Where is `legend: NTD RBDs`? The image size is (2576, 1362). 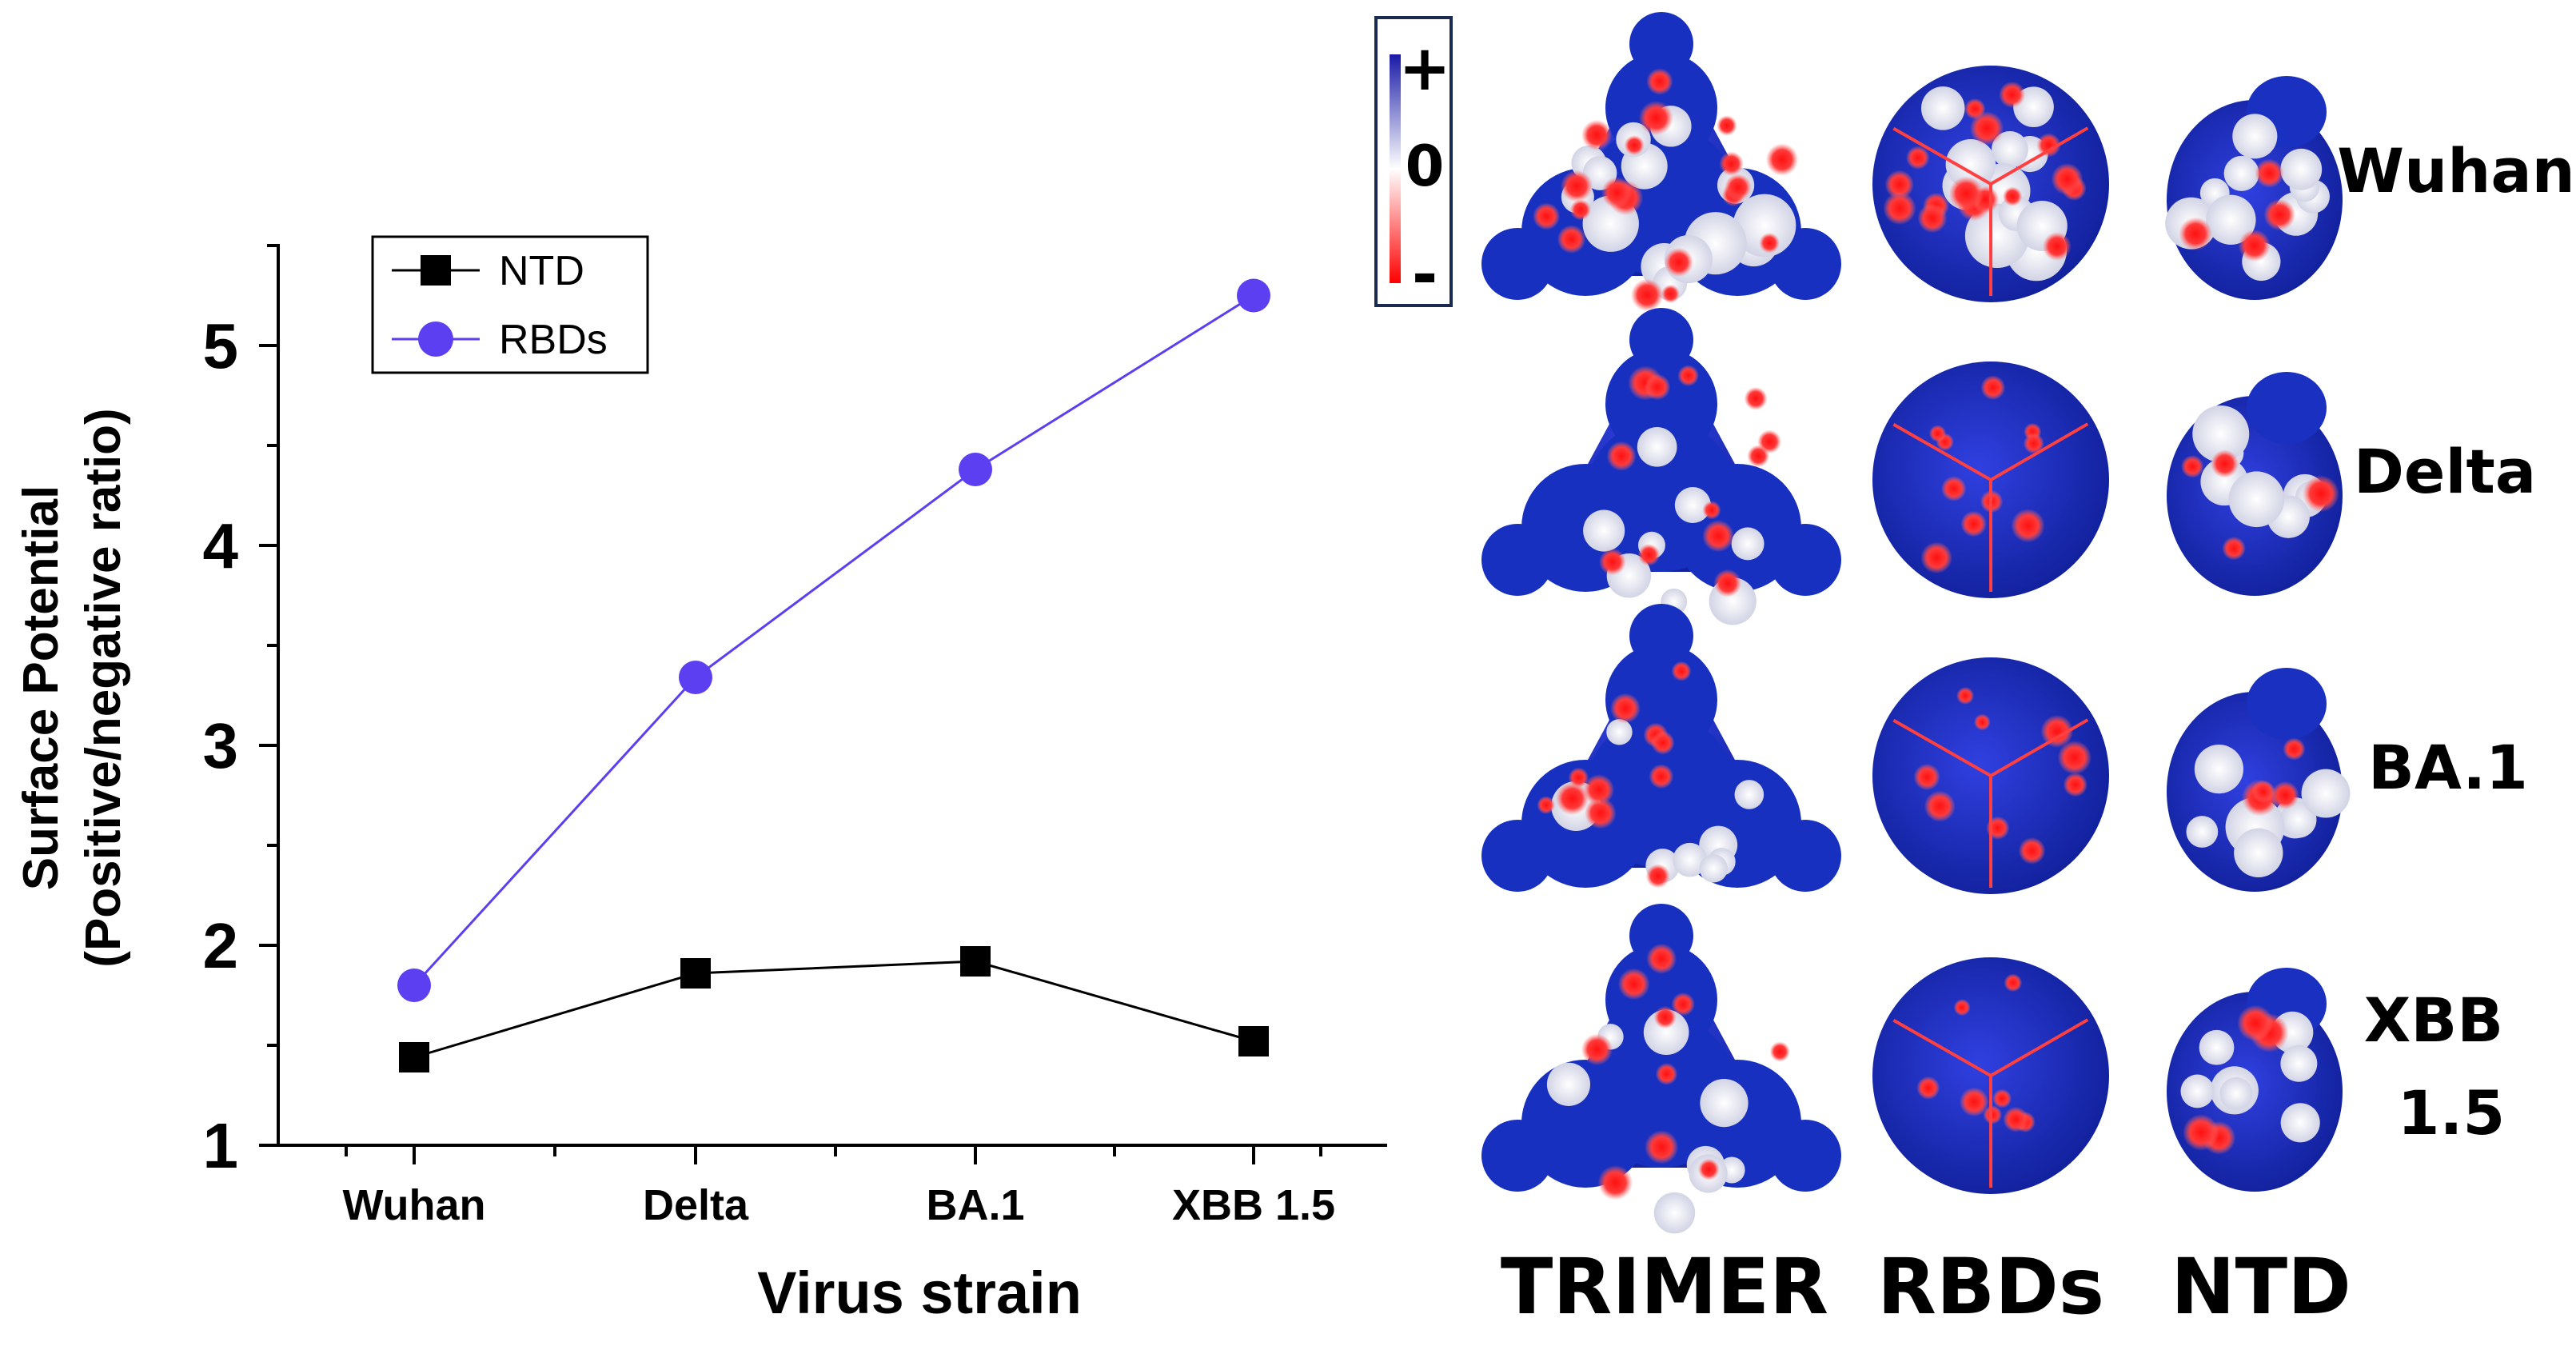 legend: NTD RBDs is located at coordinates (510, 304).